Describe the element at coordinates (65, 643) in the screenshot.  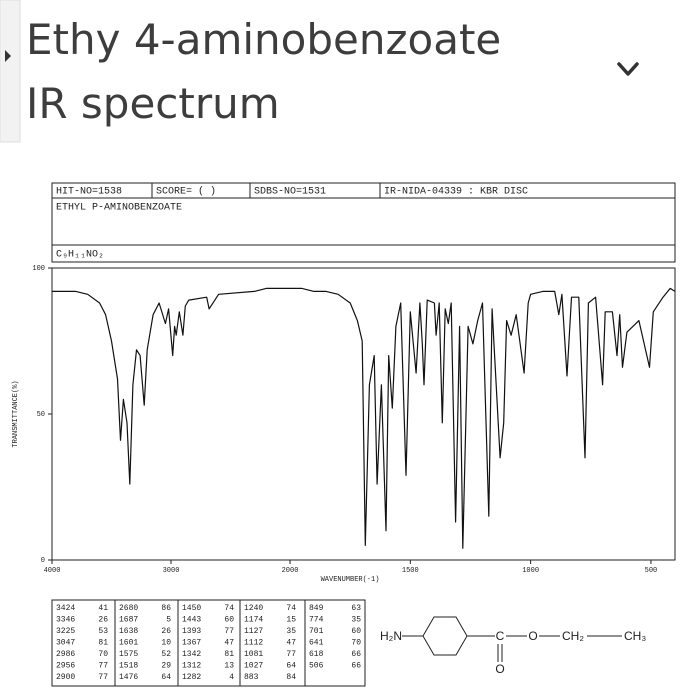
I see `peak-wavenumber: 3047` at that location.